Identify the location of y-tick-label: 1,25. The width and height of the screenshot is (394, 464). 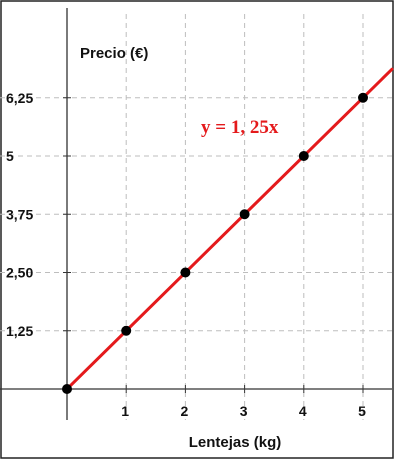
(19, 331).